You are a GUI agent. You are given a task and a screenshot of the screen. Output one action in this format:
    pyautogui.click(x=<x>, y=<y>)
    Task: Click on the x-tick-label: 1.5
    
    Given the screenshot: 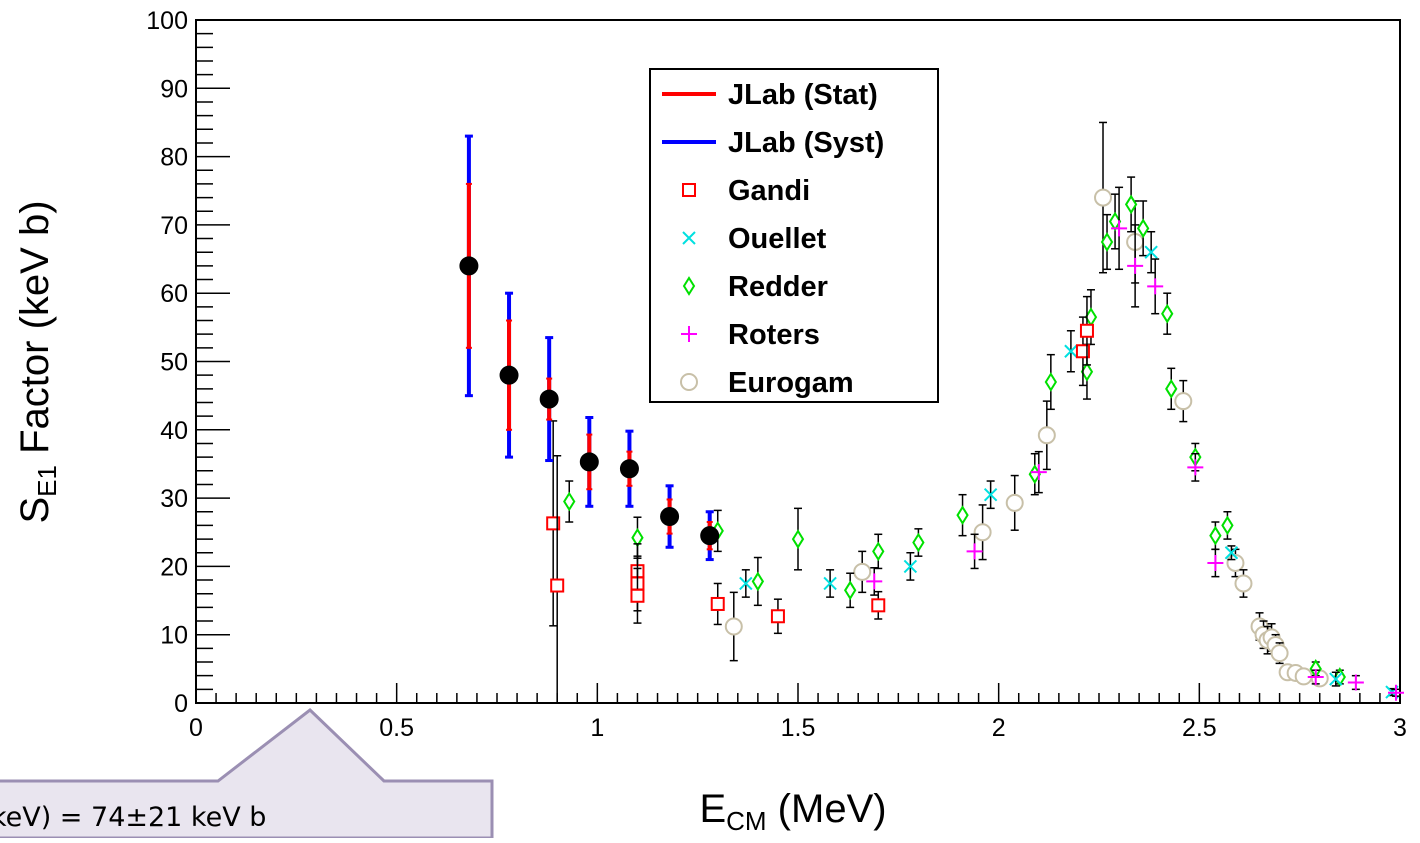 What is the action you would take?
    pyautogui.click(x=798, y=728)
    